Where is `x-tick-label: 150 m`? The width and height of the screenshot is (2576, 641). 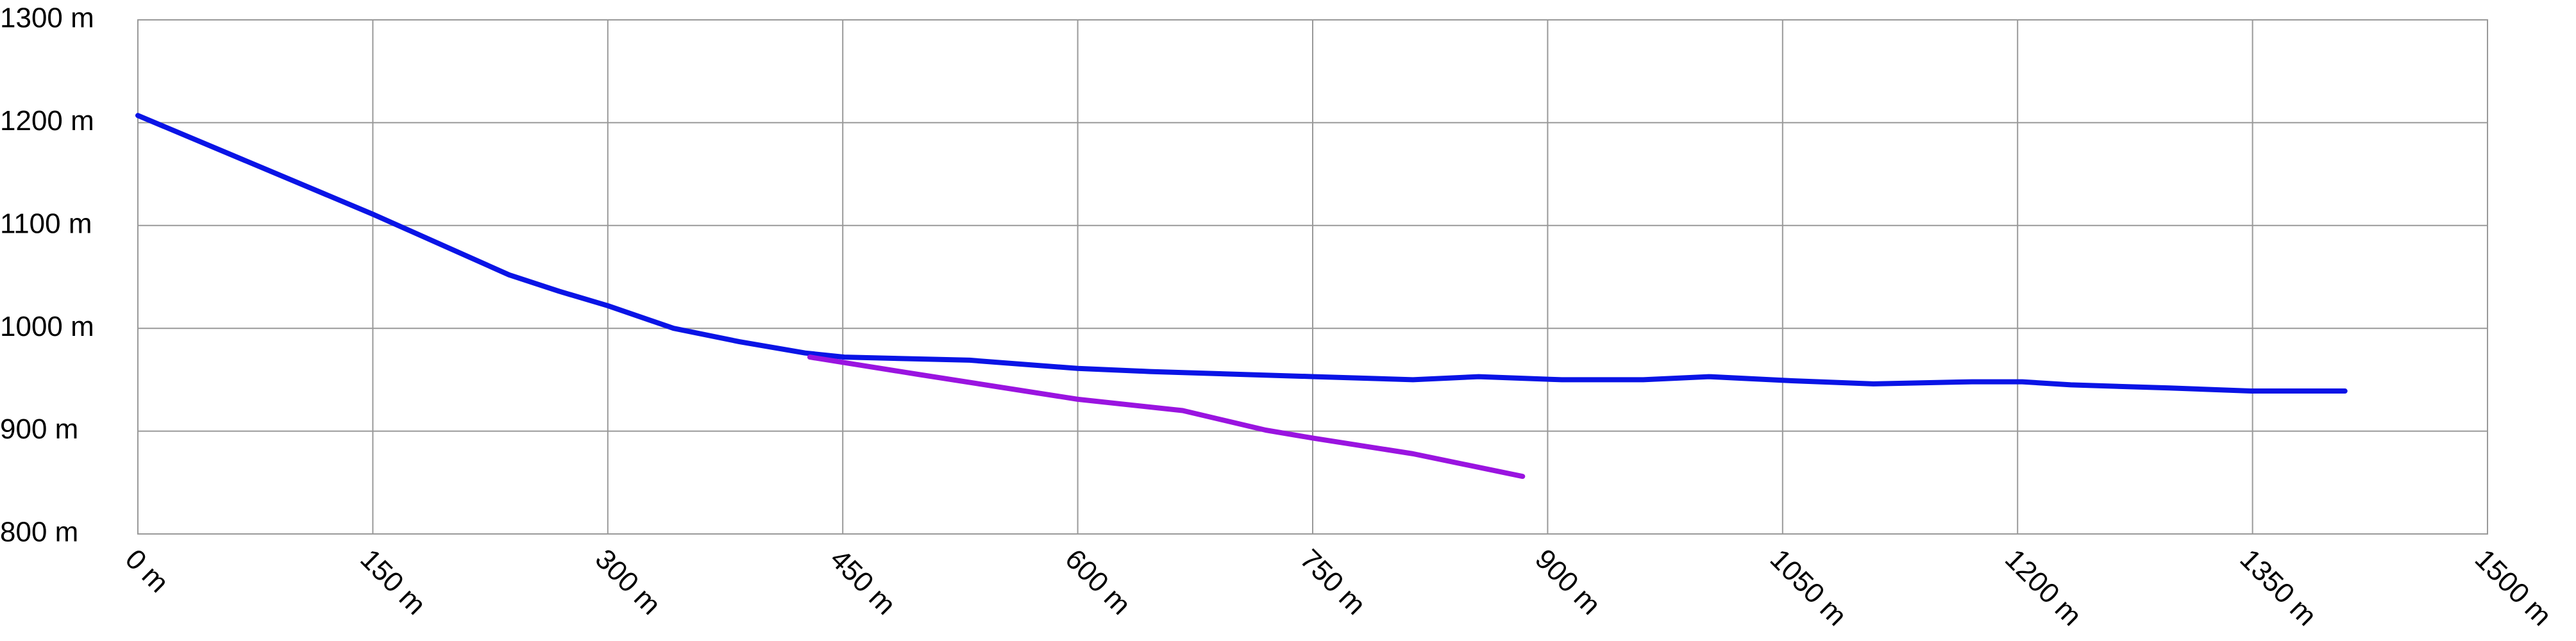
x-tick-label: 150 m is located at coordinates (393, 581).